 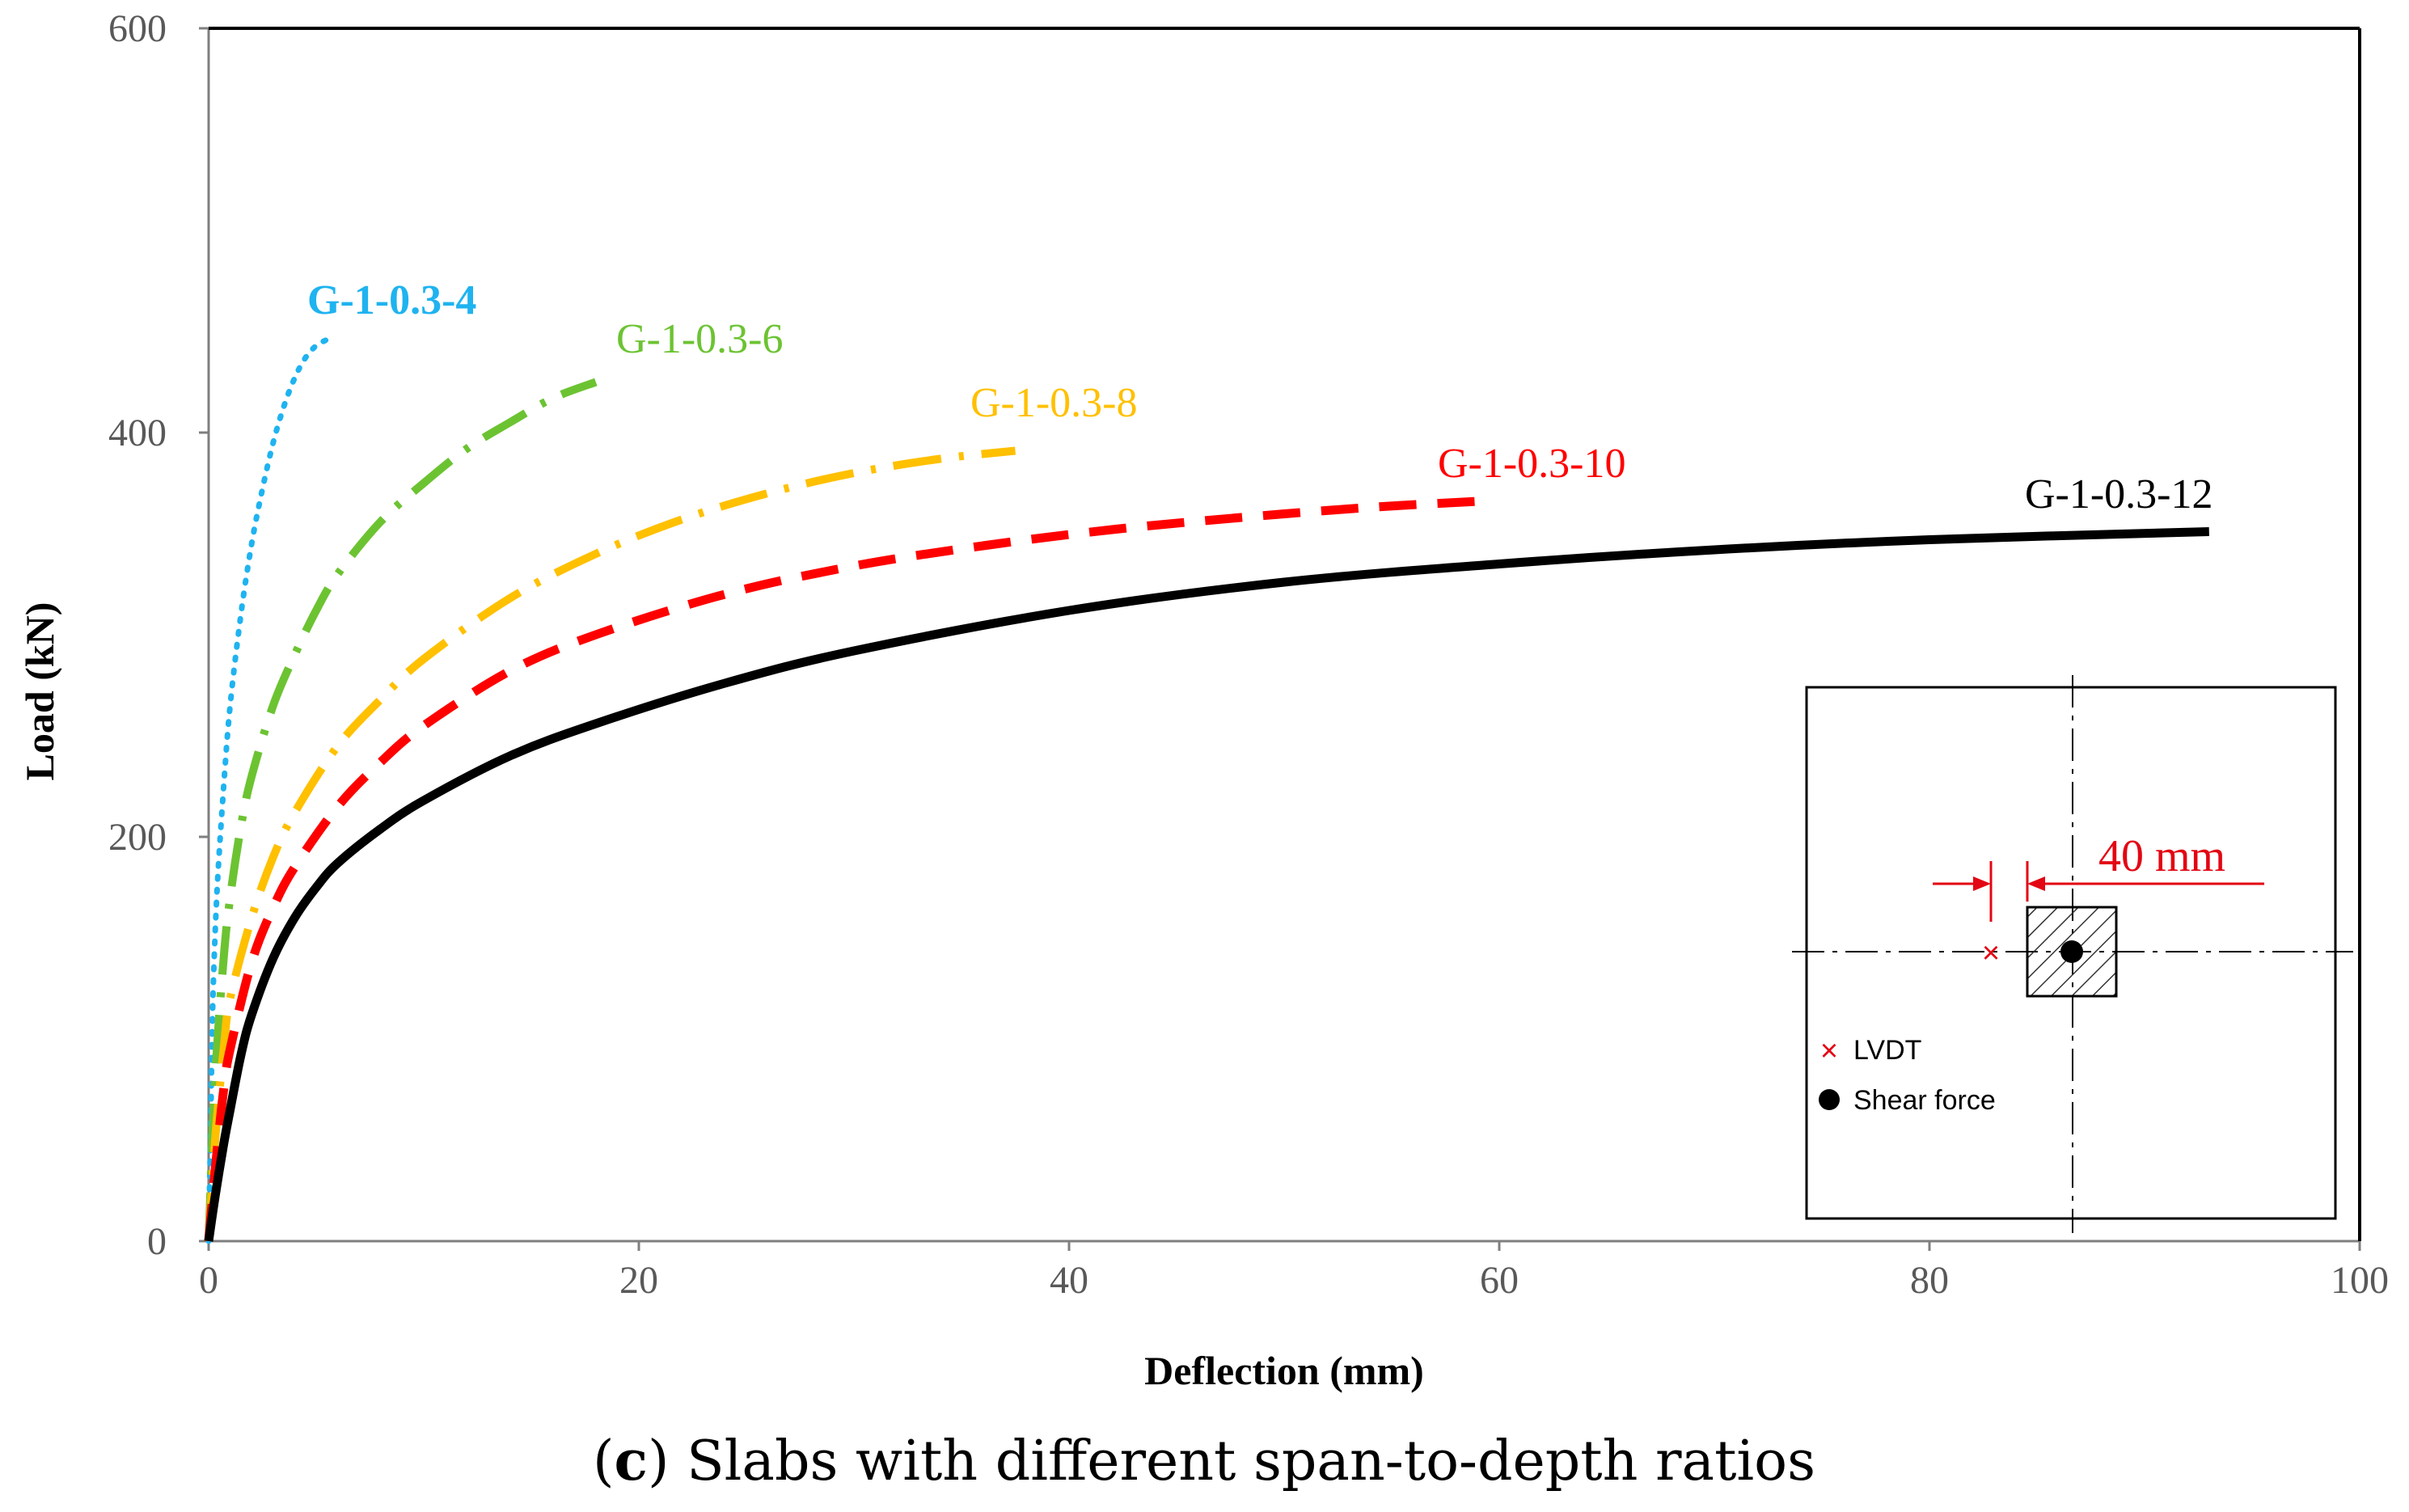 What do you see at coordinates (1829, 1099) in the screenshot?
I see `legend-shear-symbol` at bounding box center [1829, 1099].